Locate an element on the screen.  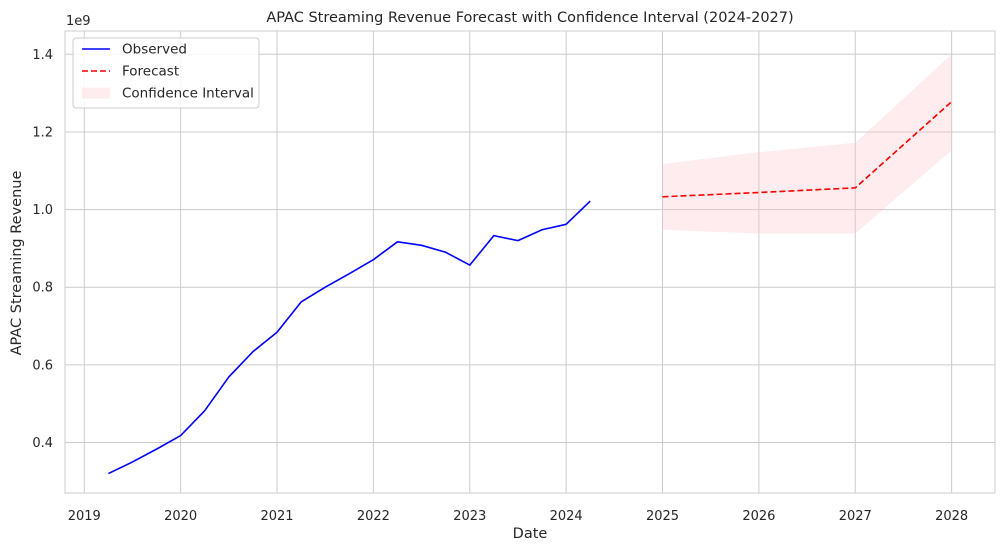
y-tick-label: 0.4 is located at coordinates (42, 443).